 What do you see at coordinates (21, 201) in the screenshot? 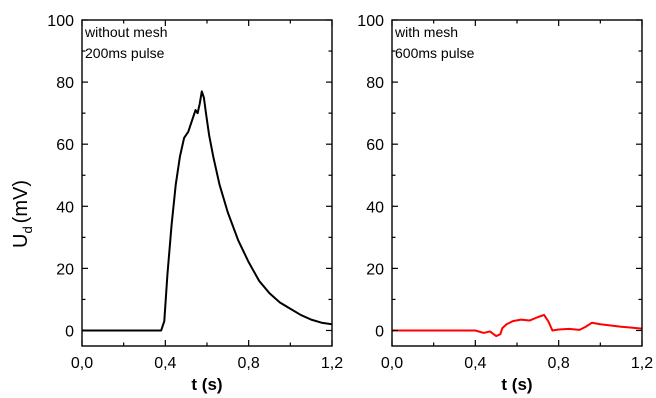
I see `y-axis-label-unit: (mV)` at bounding box center [21, 201].